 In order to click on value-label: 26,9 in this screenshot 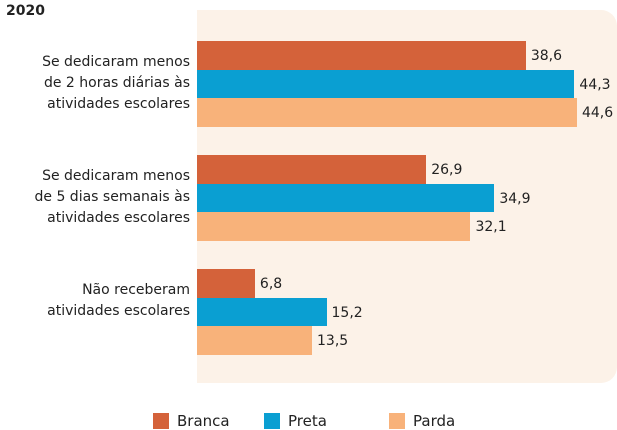, I will do `click(447, 170)`.